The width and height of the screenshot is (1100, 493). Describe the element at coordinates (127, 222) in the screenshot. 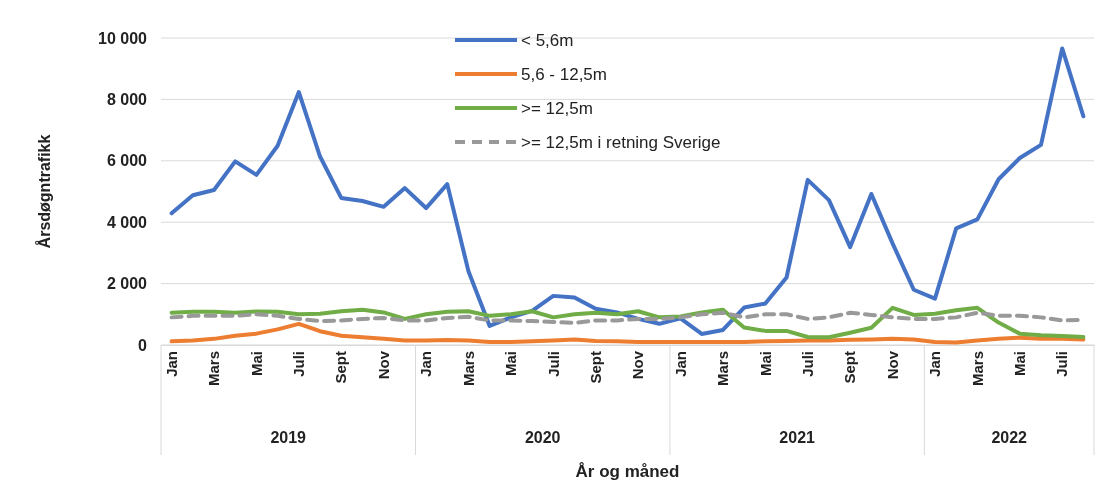

I see `y-tick-label: 4 000` at that location.